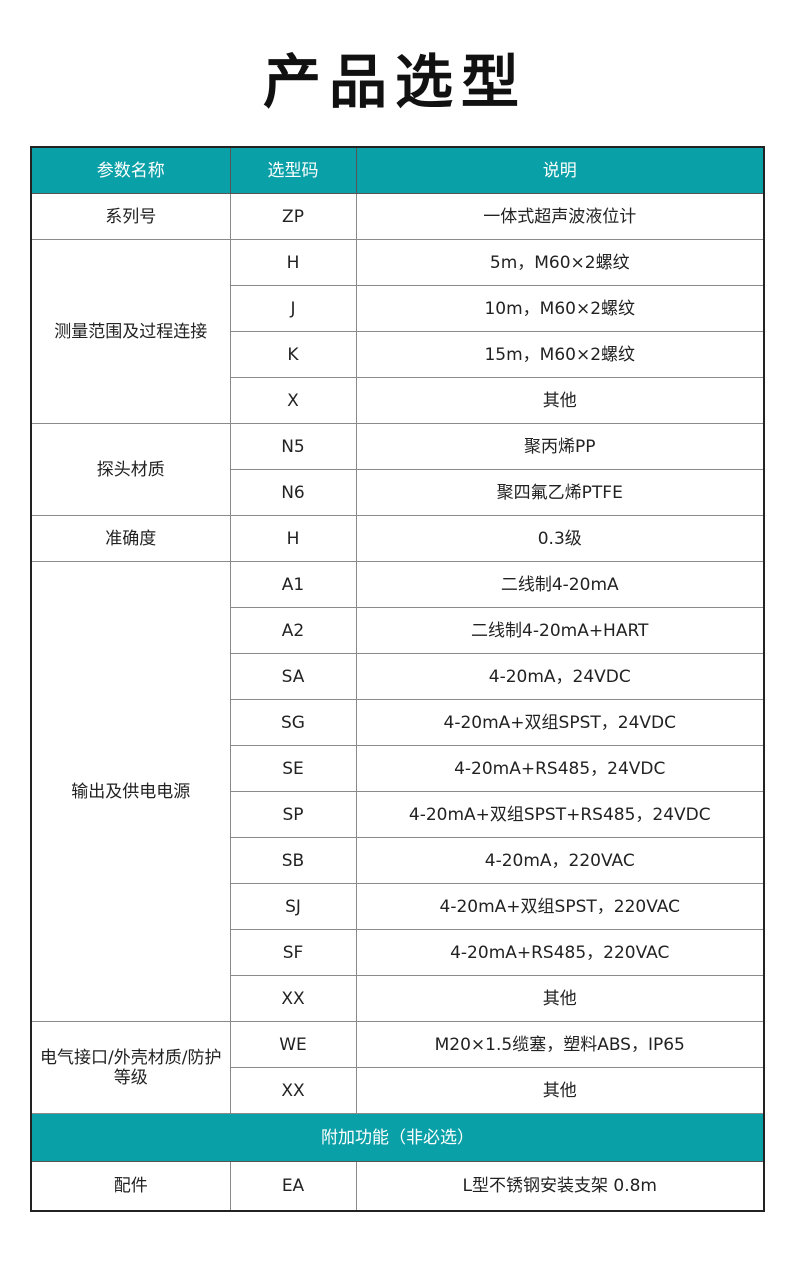 This screenshot has height=1273, width=790. What do you see at coordinates (560, 630) in the screenshot?
I see `description-cell: 二线制4-20mA+HART` at bounding box center [560, 630].